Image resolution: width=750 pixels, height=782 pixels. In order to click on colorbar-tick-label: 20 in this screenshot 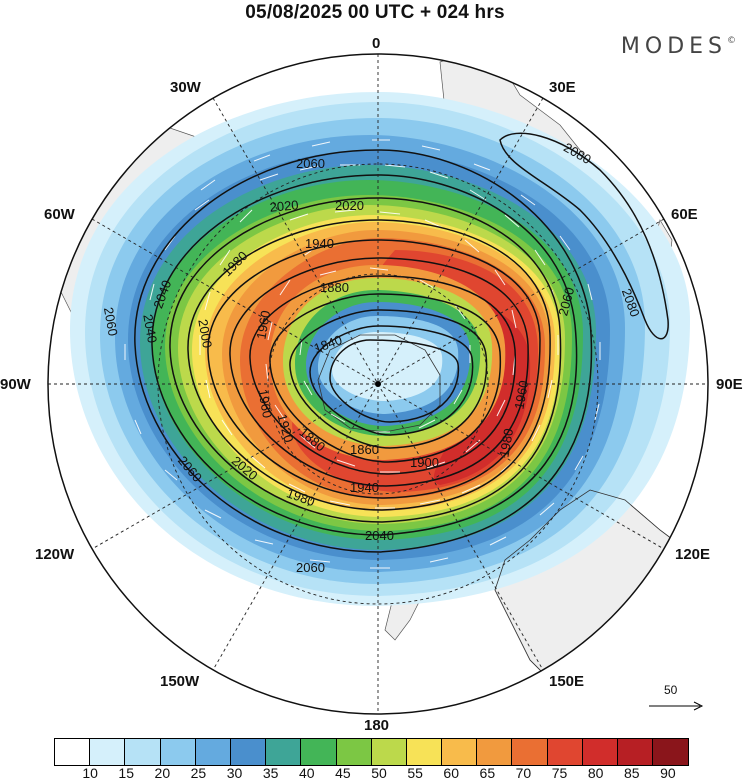, I will do `click(162, 773)`.